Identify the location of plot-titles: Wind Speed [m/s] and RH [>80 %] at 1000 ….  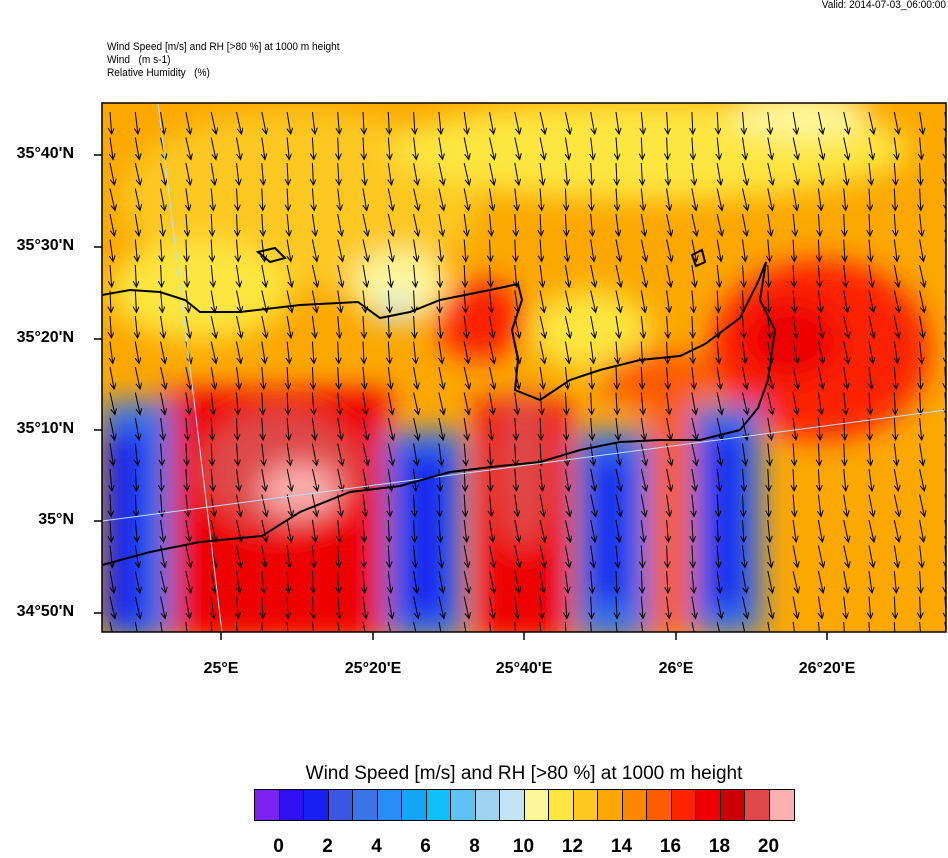
(223, 60).